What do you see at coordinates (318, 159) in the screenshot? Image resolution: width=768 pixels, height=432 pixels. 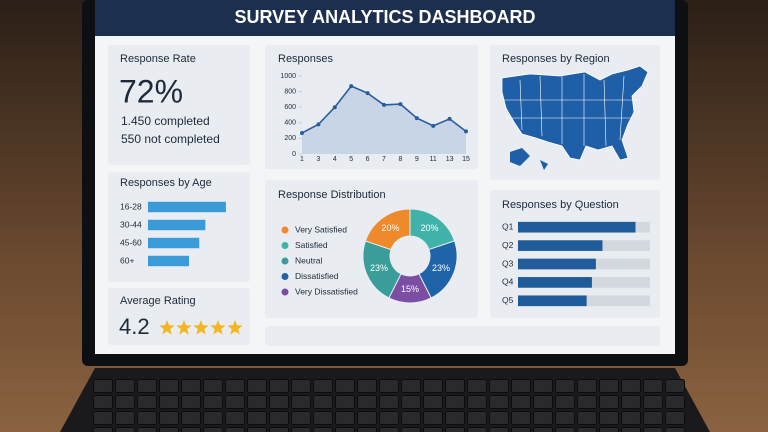 I see `x-tick-label: 3` at bounding box center [318, 159].